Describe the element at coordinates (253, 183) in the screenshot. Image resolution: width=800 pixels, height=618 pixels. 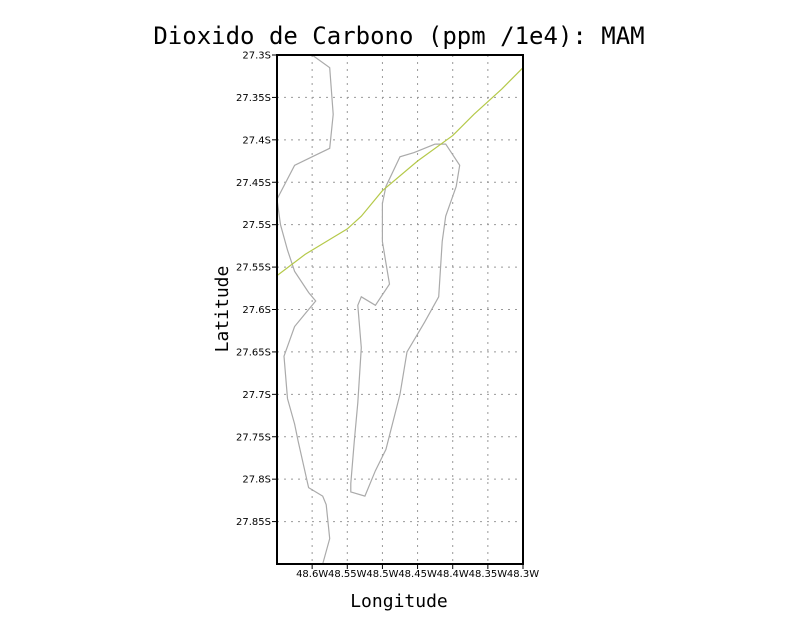
I see `y-tick-label: 27.45S` at that location.